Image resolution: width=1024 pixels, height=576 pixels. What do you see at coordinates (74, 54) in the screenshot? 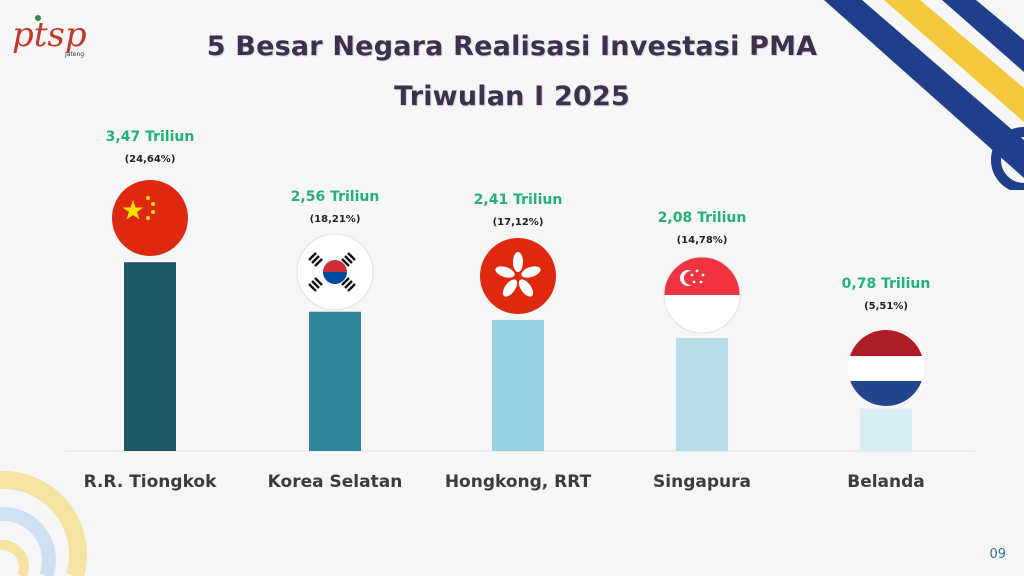
I see `logo-subtext: Jateng` at bounding box center [74, 54].